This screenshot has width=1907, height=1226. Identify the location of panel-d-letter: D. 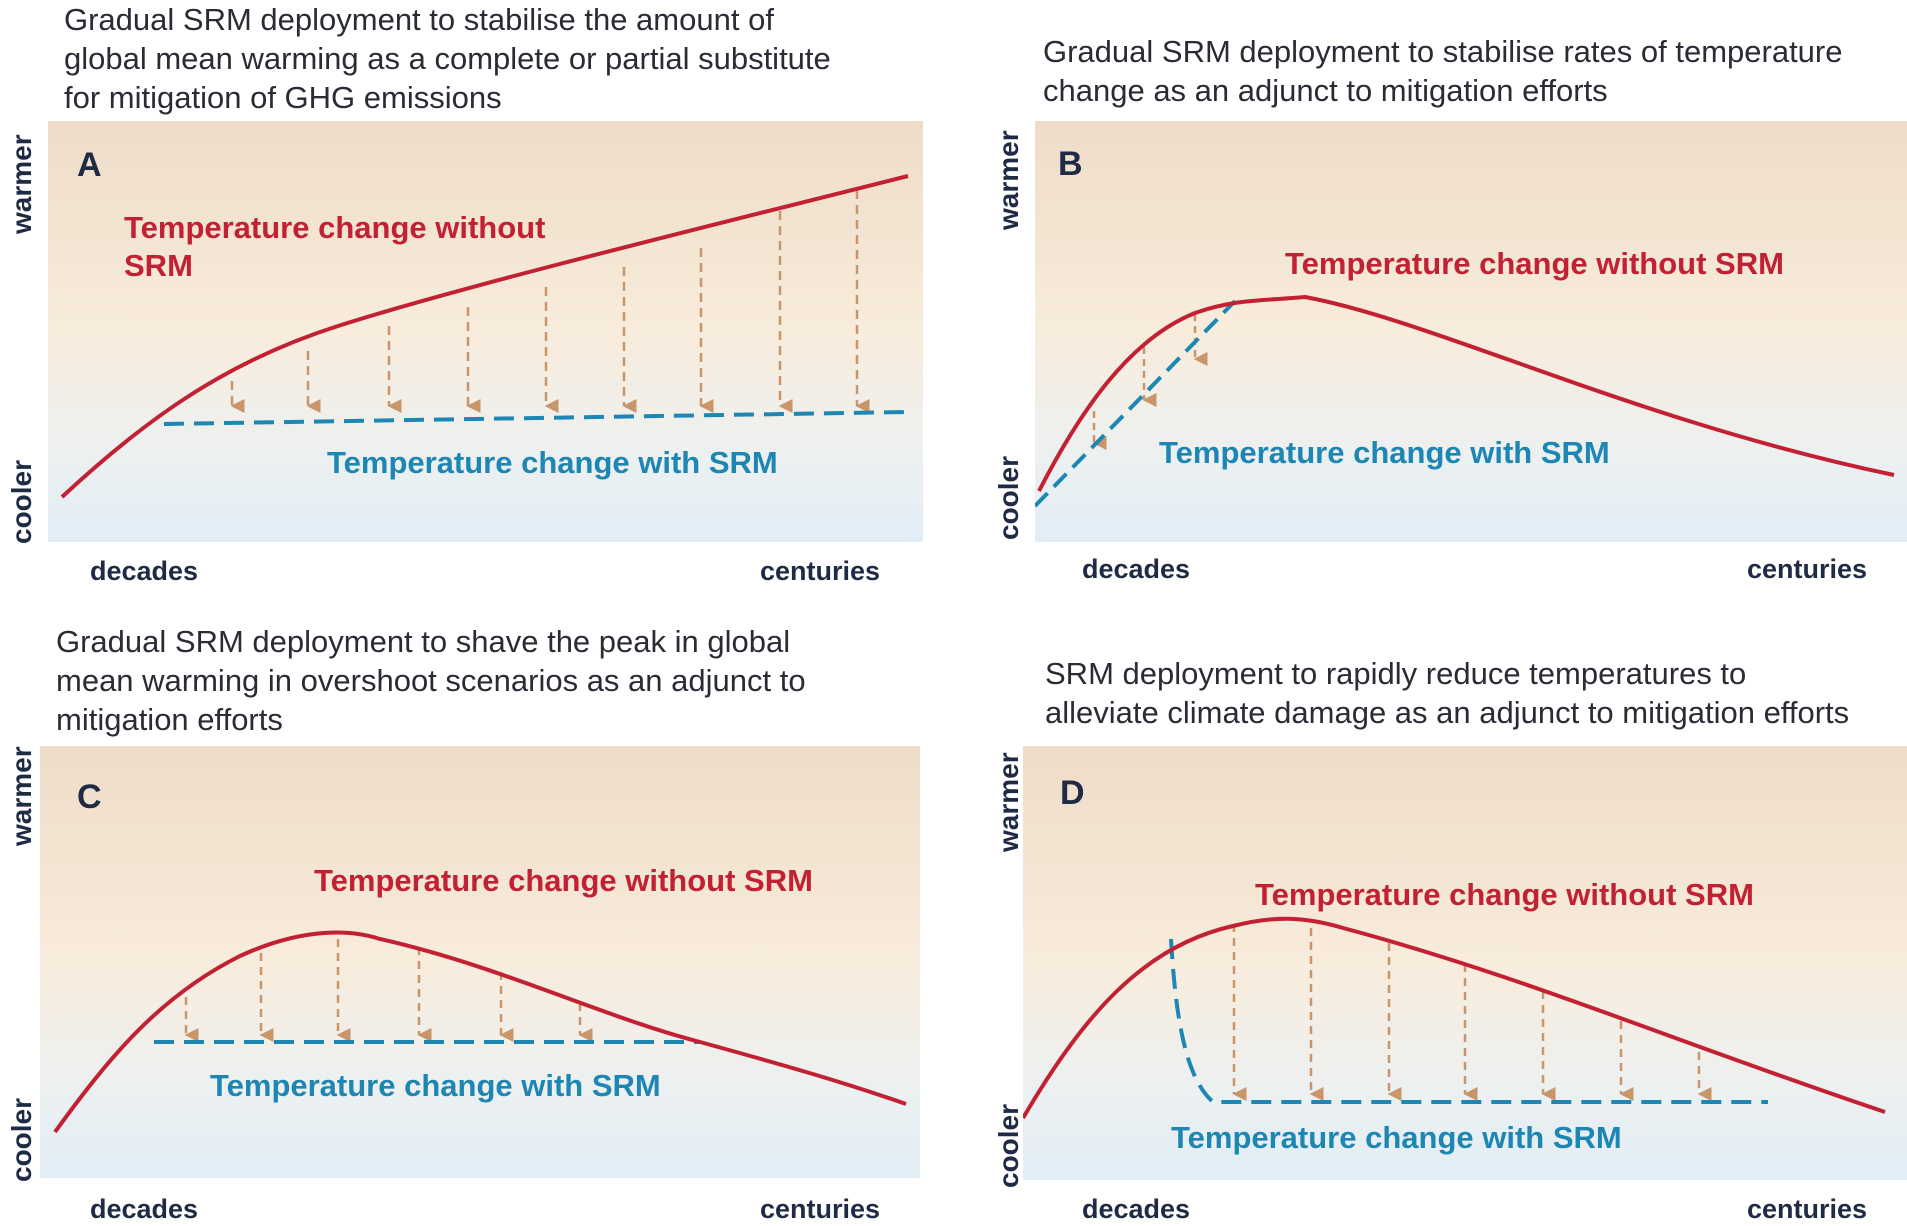
(1072, 793).